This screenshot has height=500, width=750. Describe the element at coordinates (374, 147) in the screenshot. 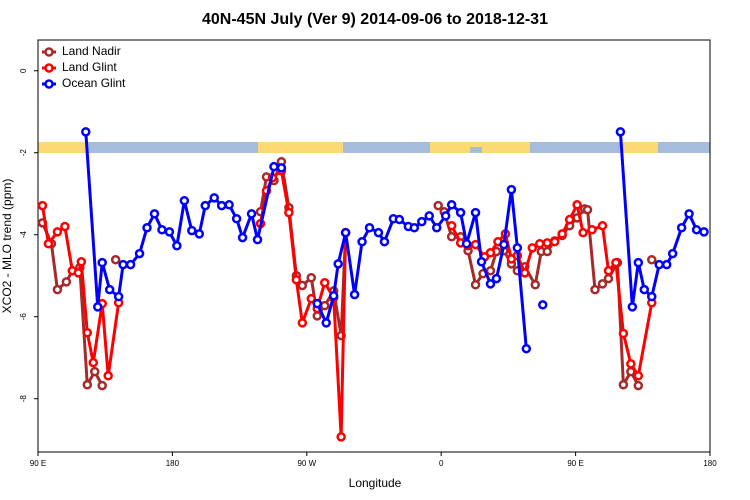

I see `surface-strip` at that location.